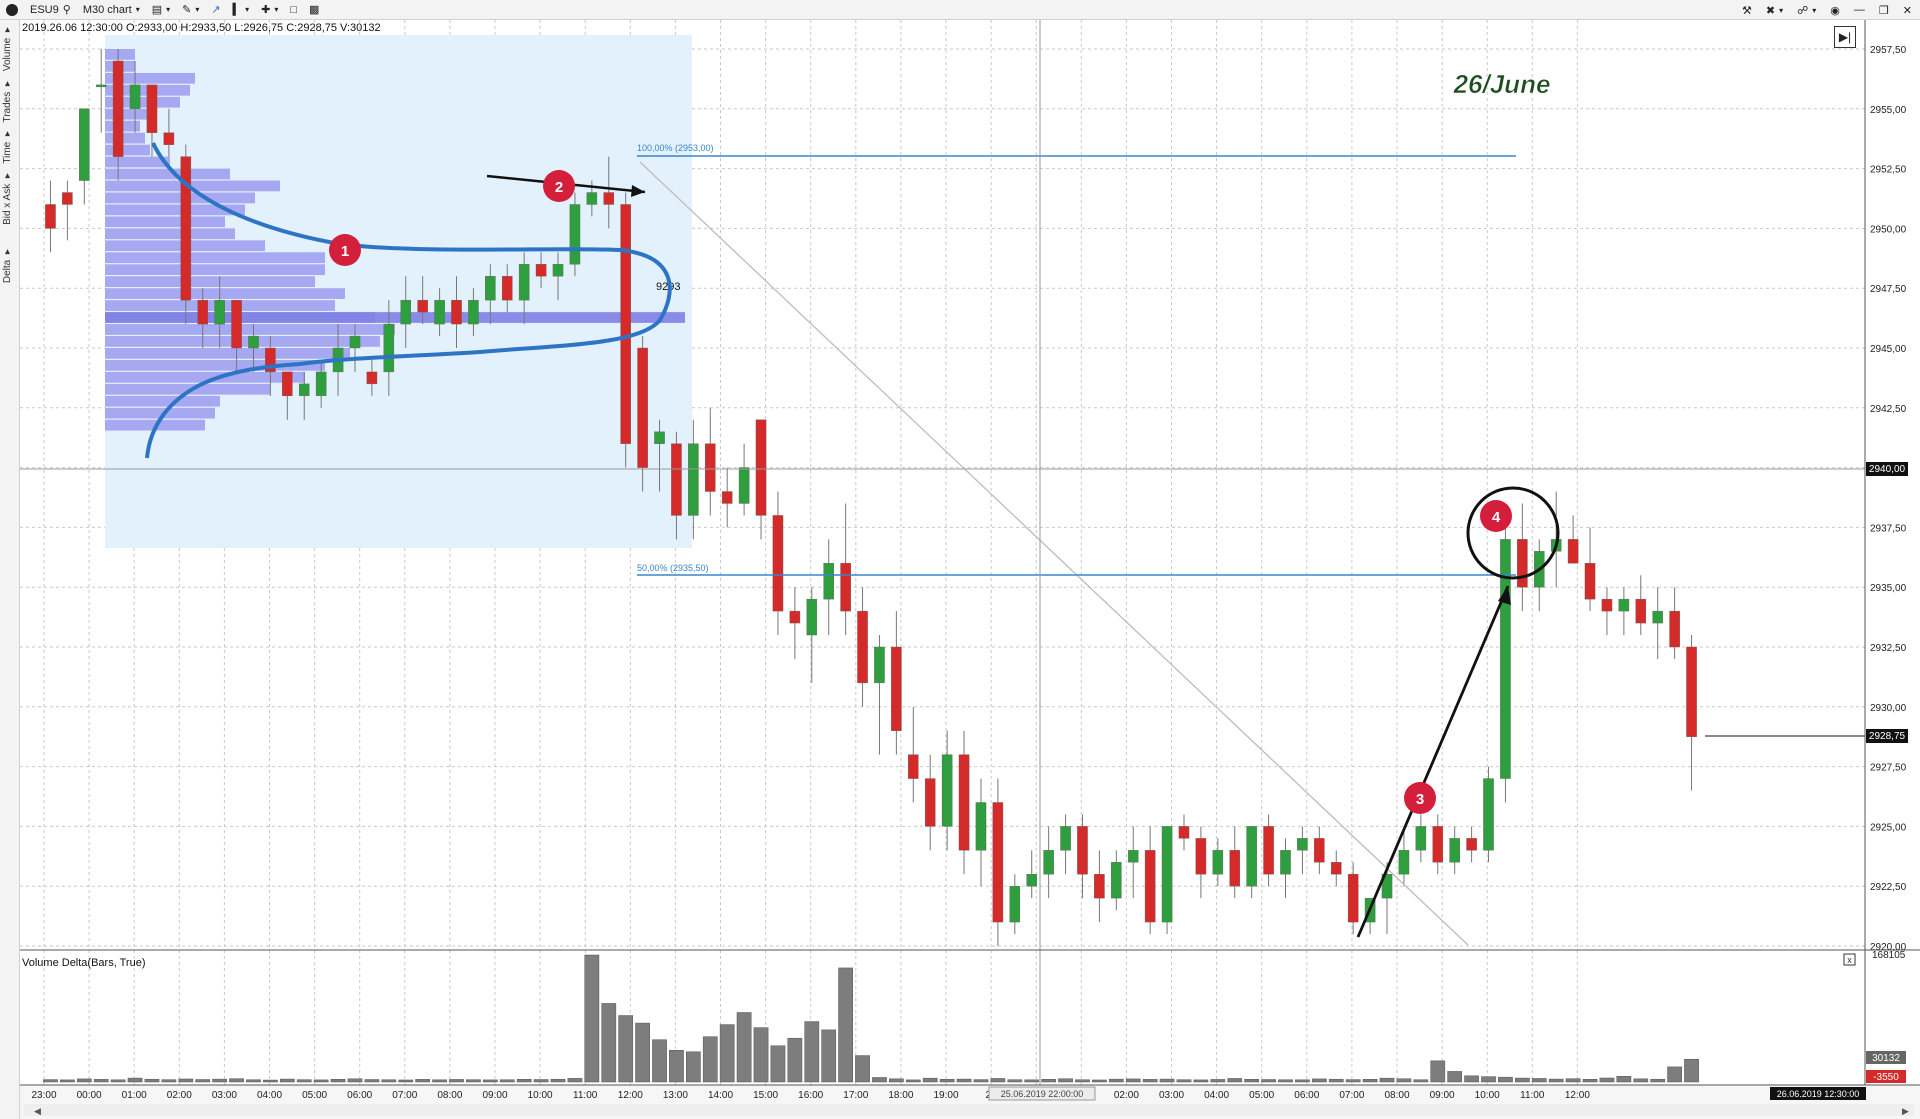 The width and height of the screenshot is (1920, 1119). What do you see at coordinates (215, 10) in the screenshot?
I see `indicators-button: ↗` at bounding box center [215, 10].